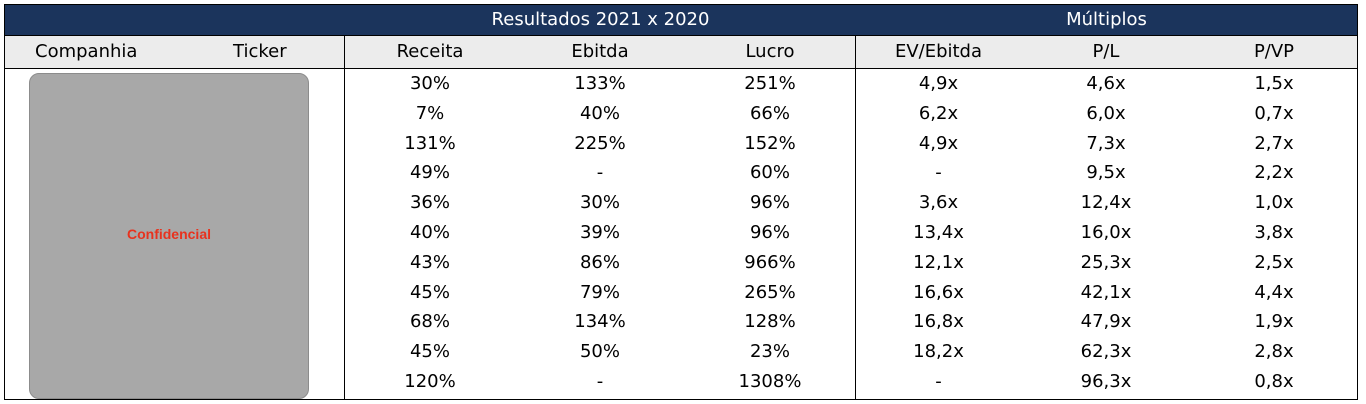 The height and width of the screenshot is (404, 1366). I want to click on cell-ebitda: 86%, so click(599, 262).